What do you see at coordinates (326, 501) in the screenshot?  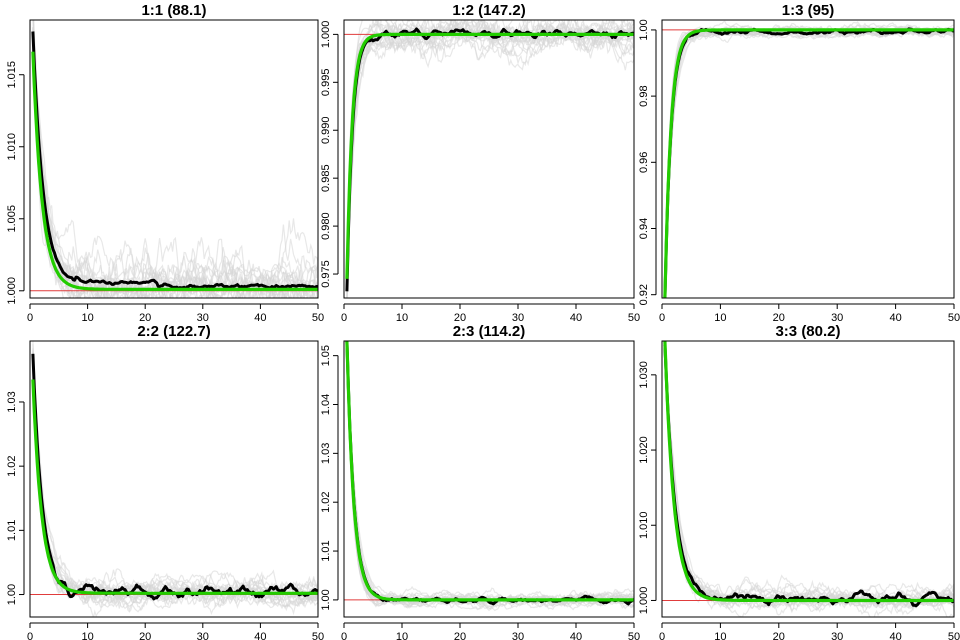 I see `y-tick-label: 1.02` at bounding box center [326, 501].